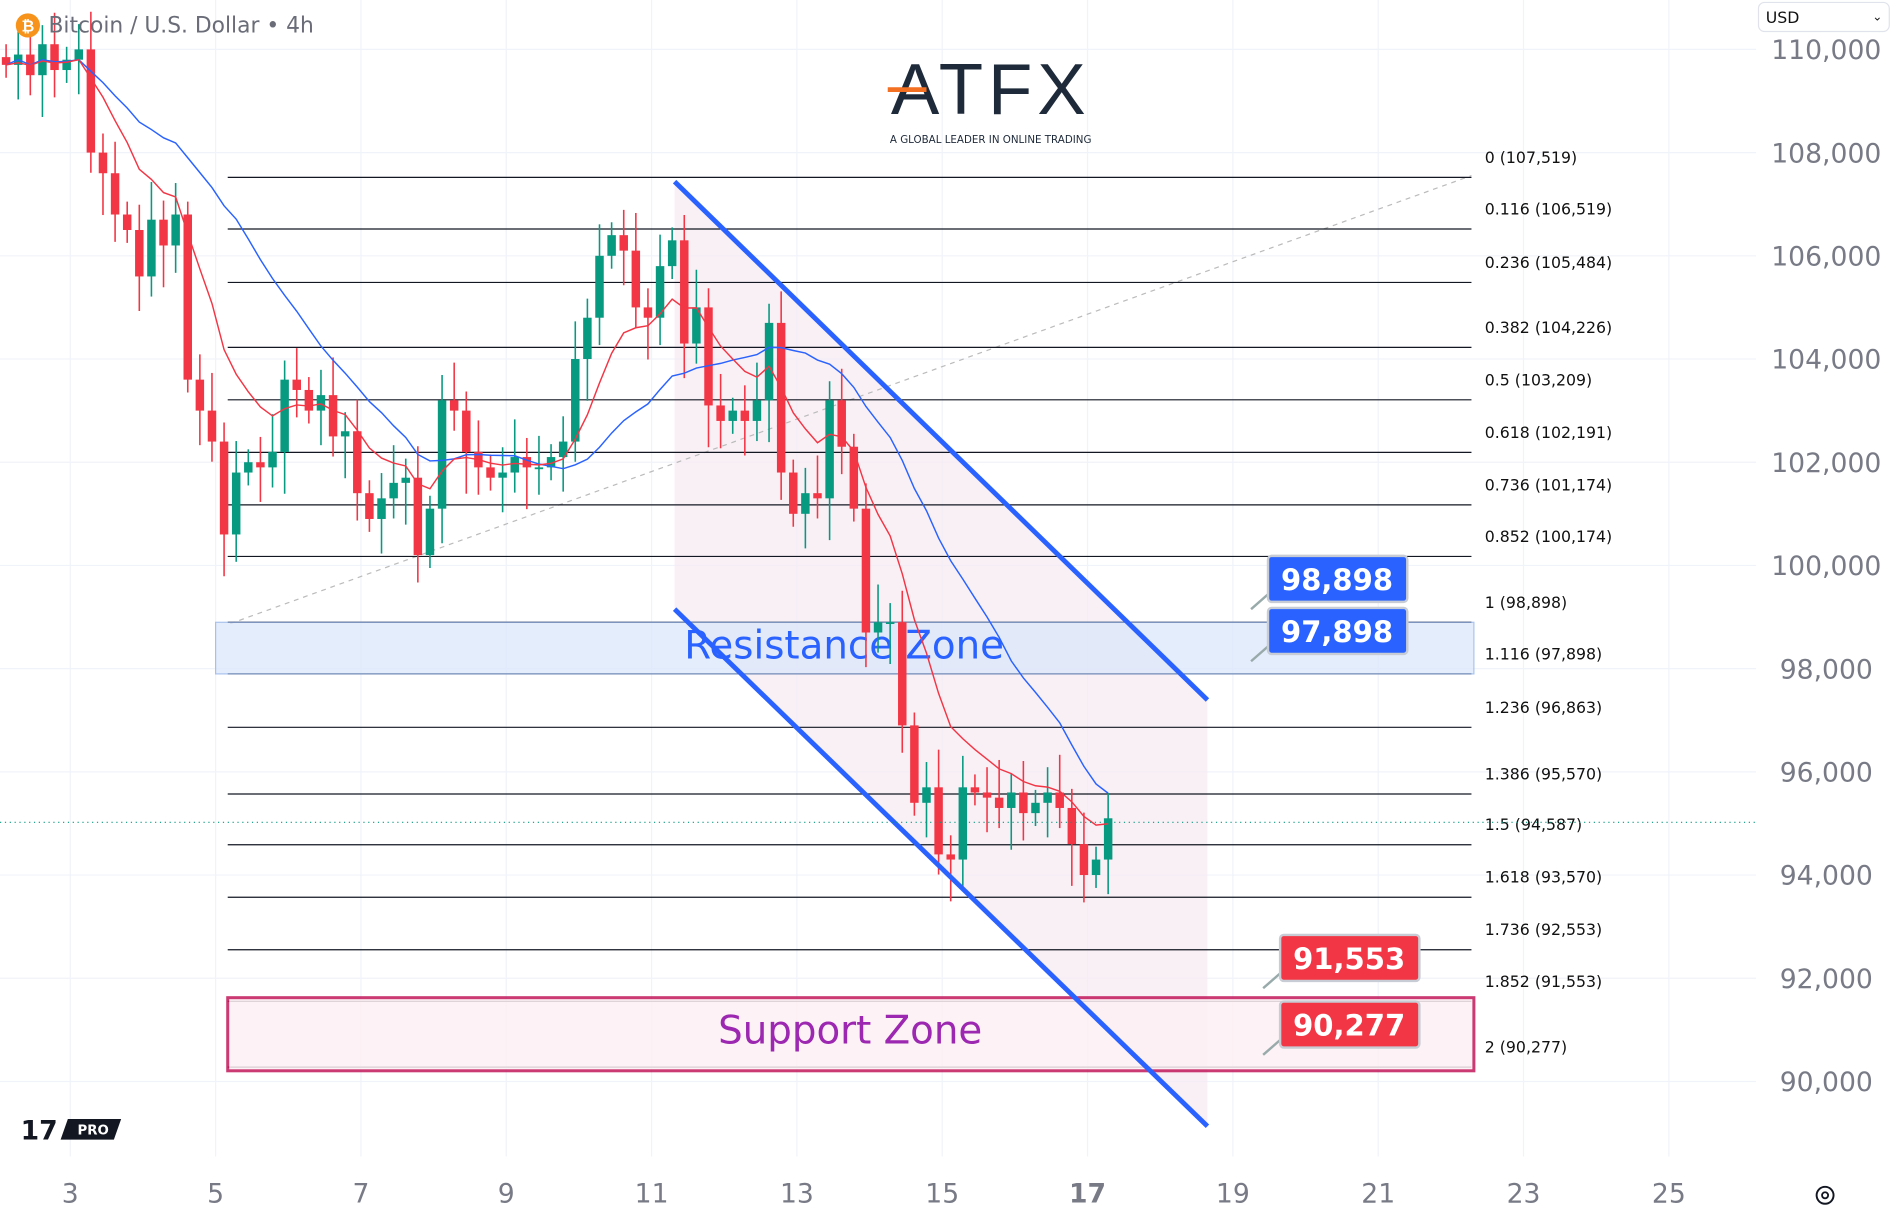 This screenshot has width=1899, height=1228. I want to click on fib-level-label: 0.618 (102,191), so click(1548, 432).